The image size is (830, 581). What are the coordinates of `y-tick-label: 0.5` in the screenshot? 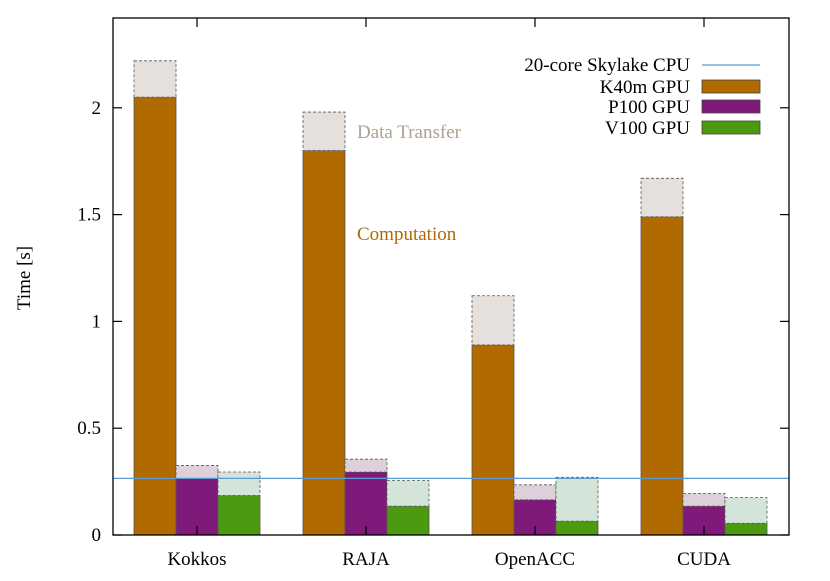 It's located at (89, 428).